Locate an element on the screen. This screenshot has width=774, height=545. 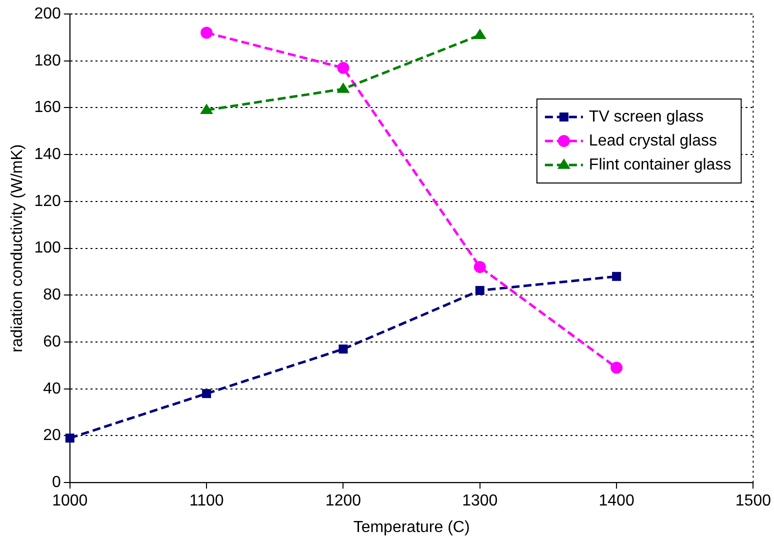
y-tick-label: 120 is located at coordinates (47, 201).